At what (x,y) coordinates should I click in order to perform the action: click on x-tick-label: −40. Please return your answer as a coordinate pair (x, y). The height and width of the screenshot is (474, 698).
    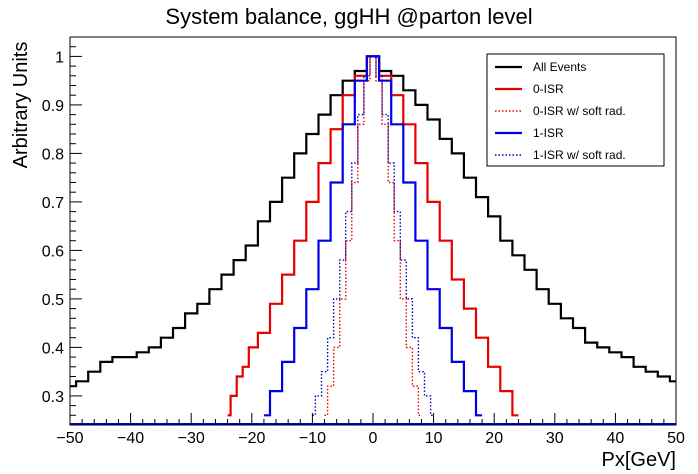
    Looking at the image, I should click on (130, 438).